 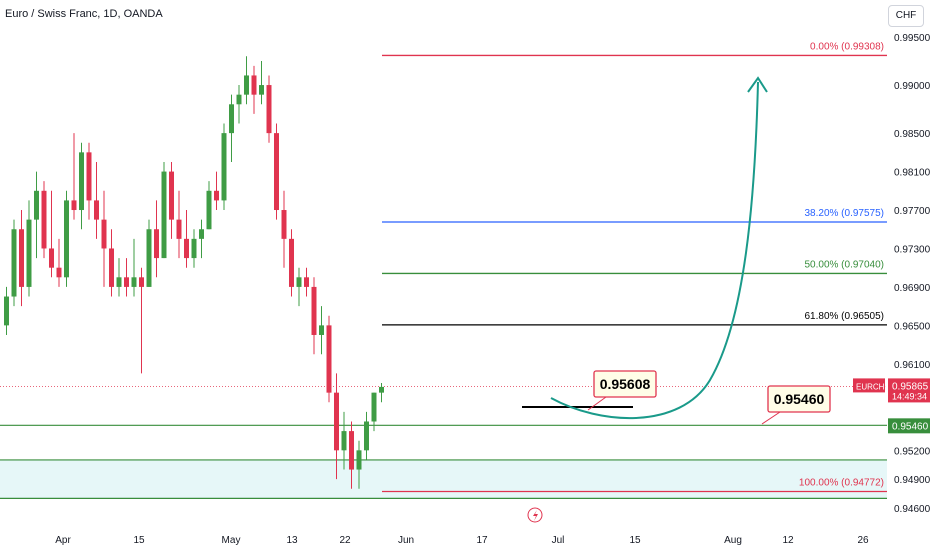 I want to click on y-tick-label: 0.98500, so click(x=912, y=134).